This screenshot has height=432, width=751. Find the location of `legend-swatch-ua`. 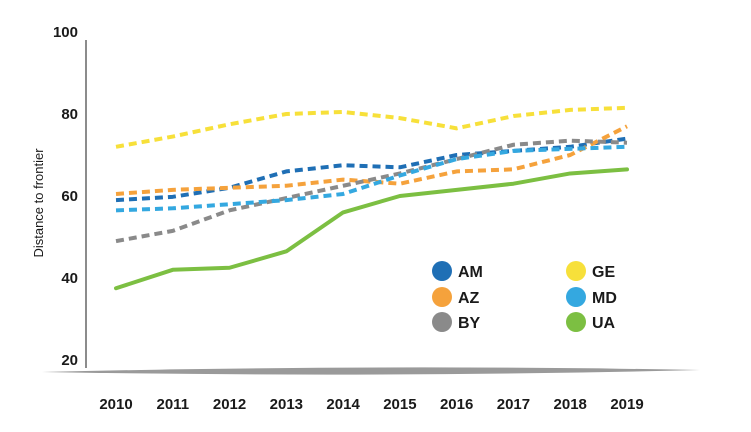

legend-swatch-ua is located at coordinates (576, 322).